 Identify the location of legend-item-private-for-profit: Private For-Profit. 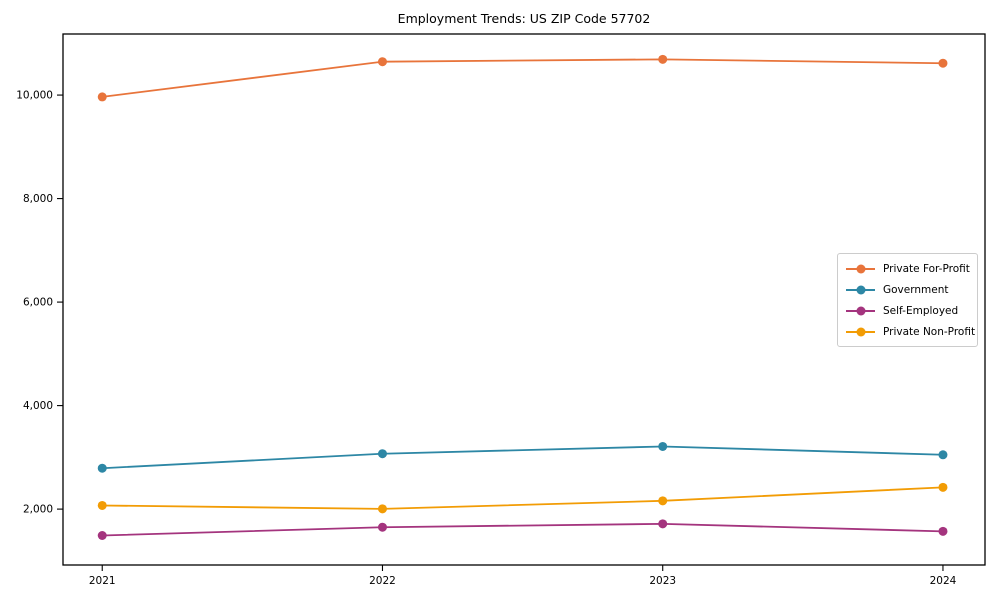
(908, 268).